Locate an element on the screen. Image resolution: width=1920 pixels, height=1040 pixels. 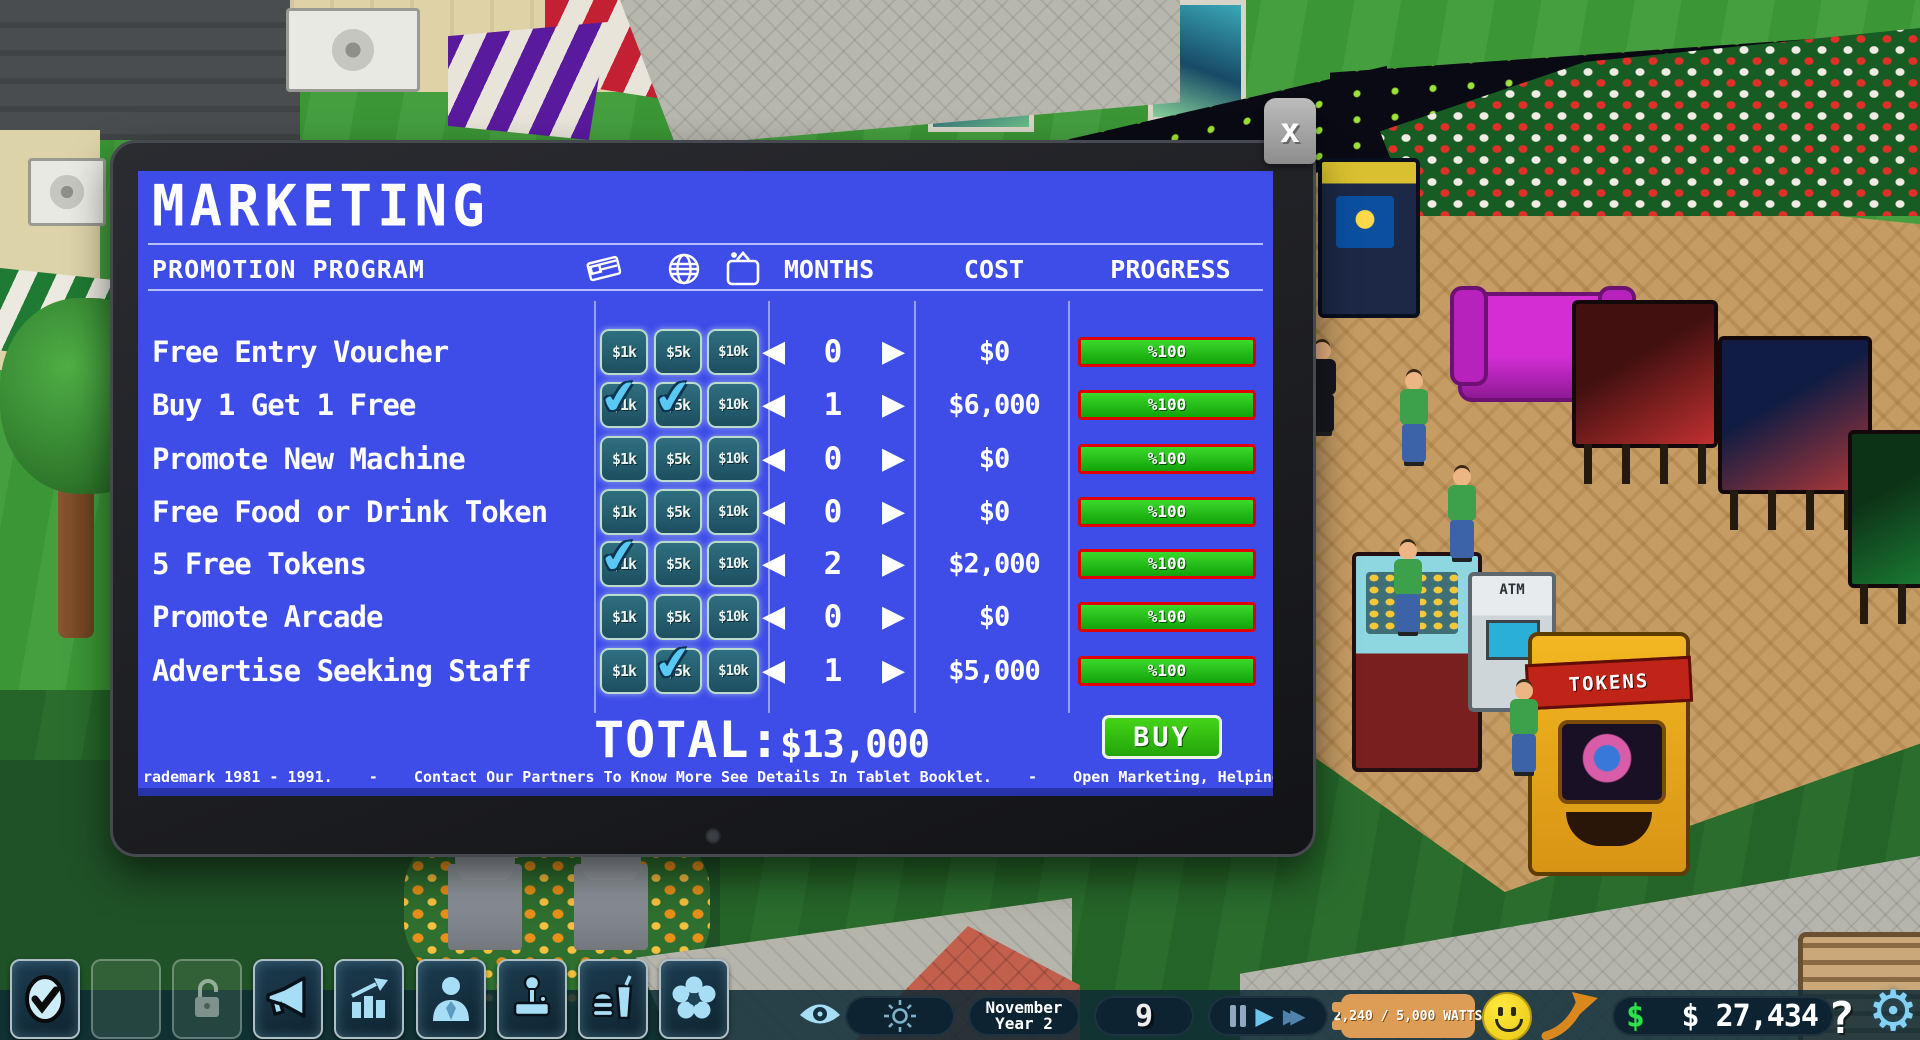
unlock-button is located at coordinates (207, 999).